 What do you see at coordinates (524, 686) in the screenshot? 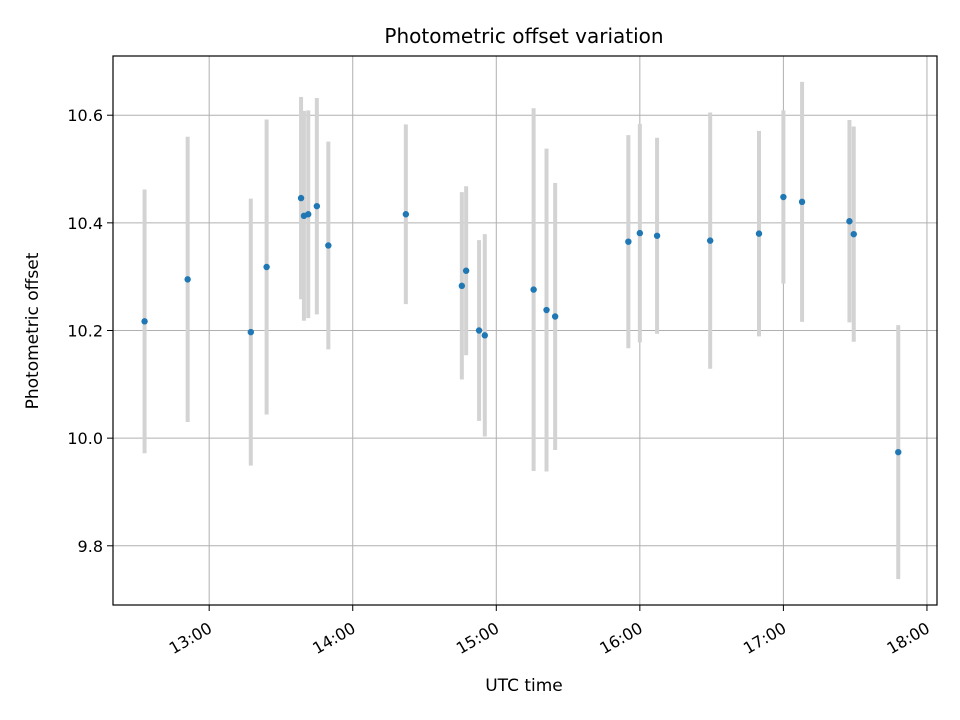
I see `x-axis-title: UTC time` at bounding box center [524, 686].